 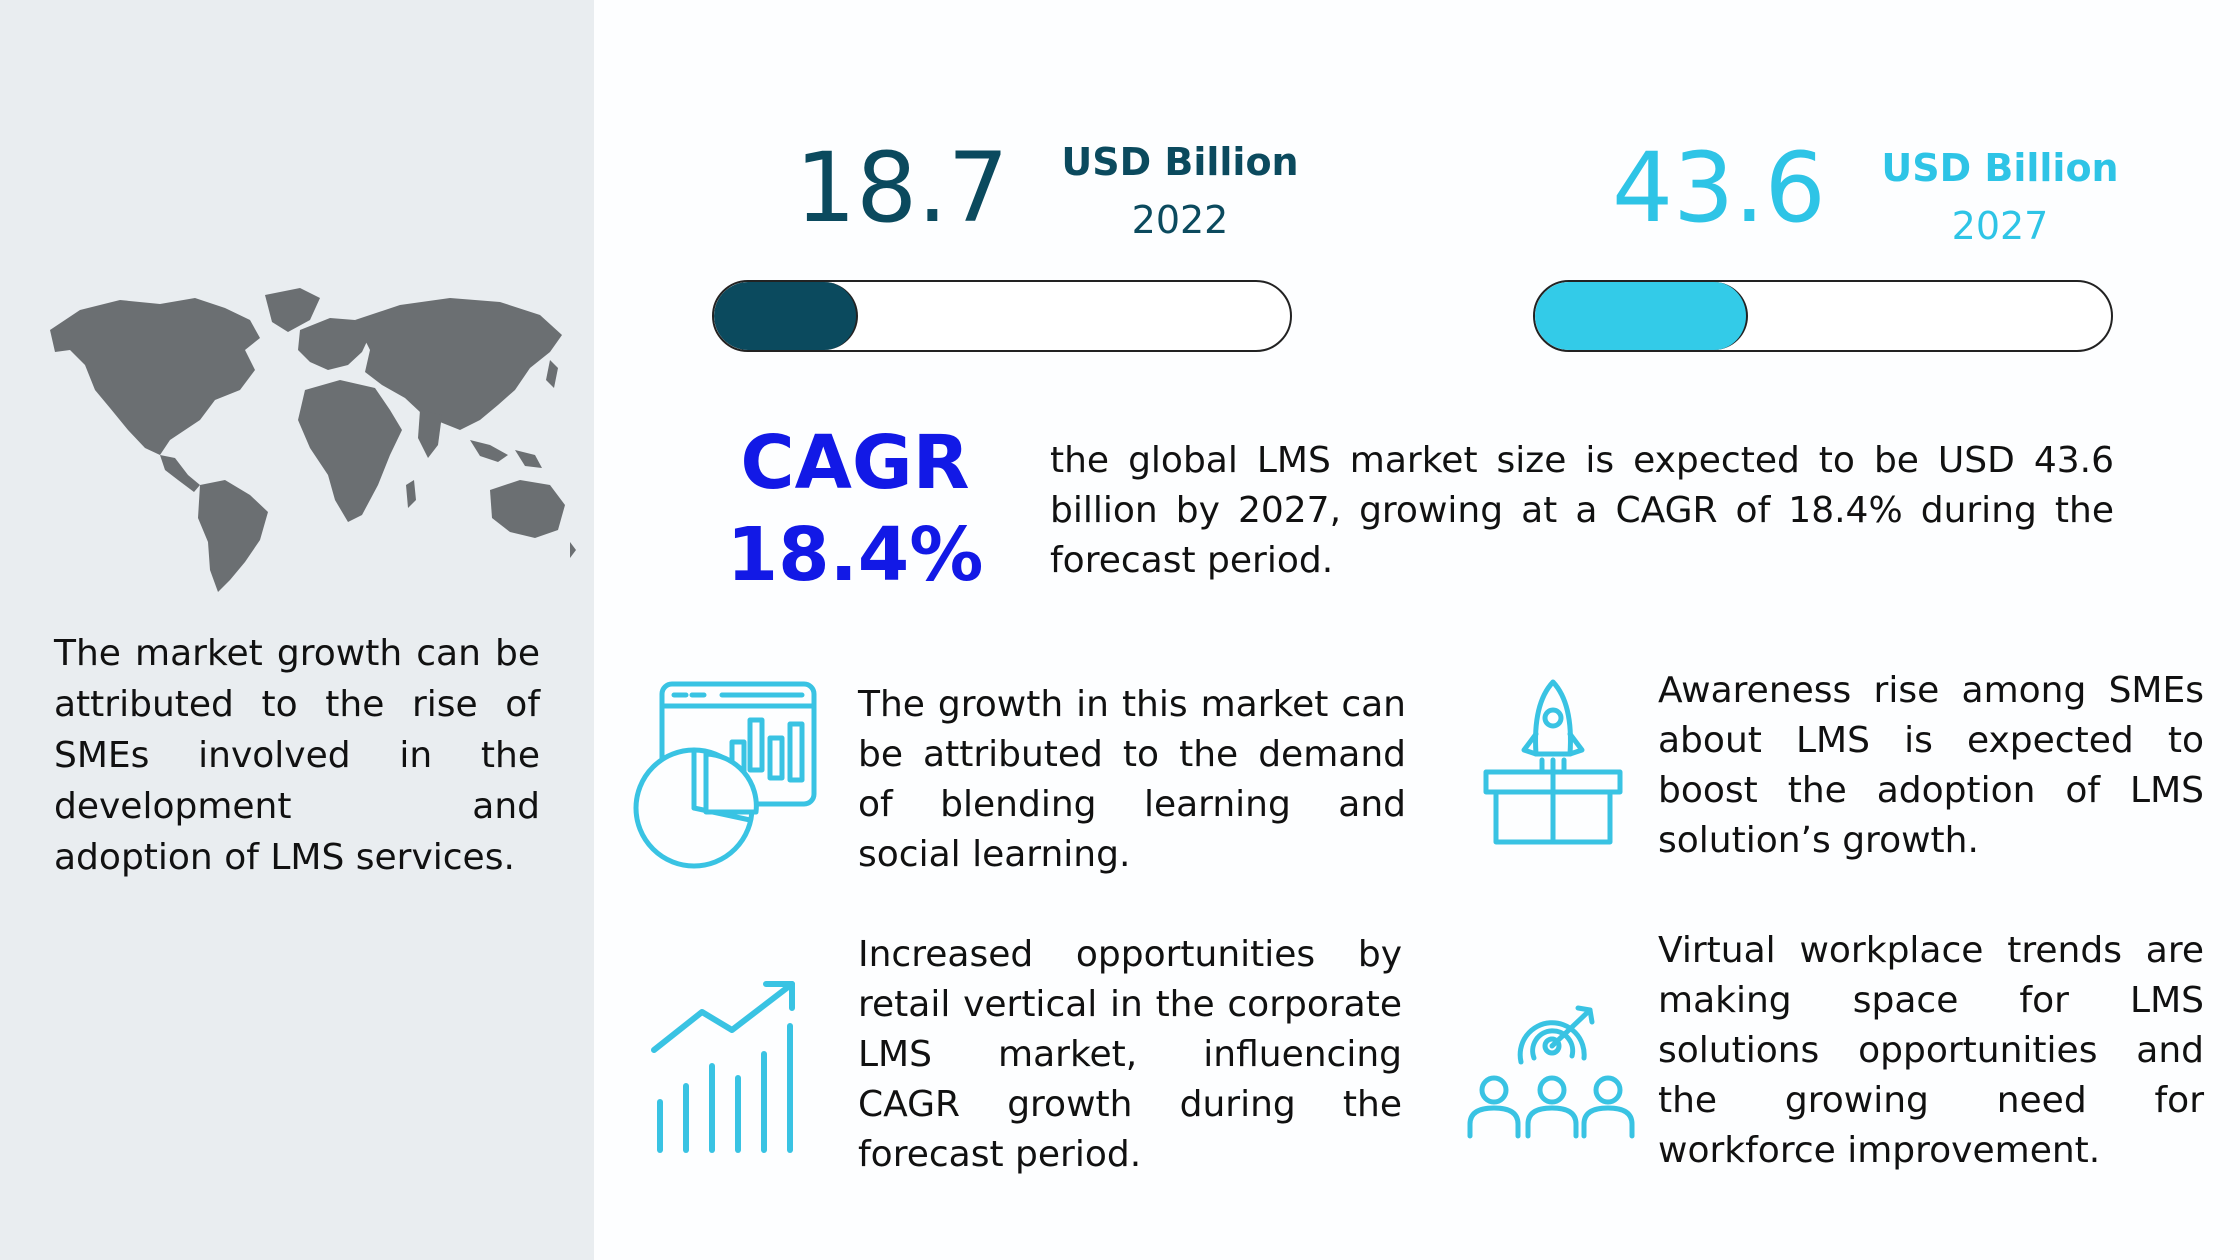 I want to click on stat-year: 2022, so click(x=1180, y=220).